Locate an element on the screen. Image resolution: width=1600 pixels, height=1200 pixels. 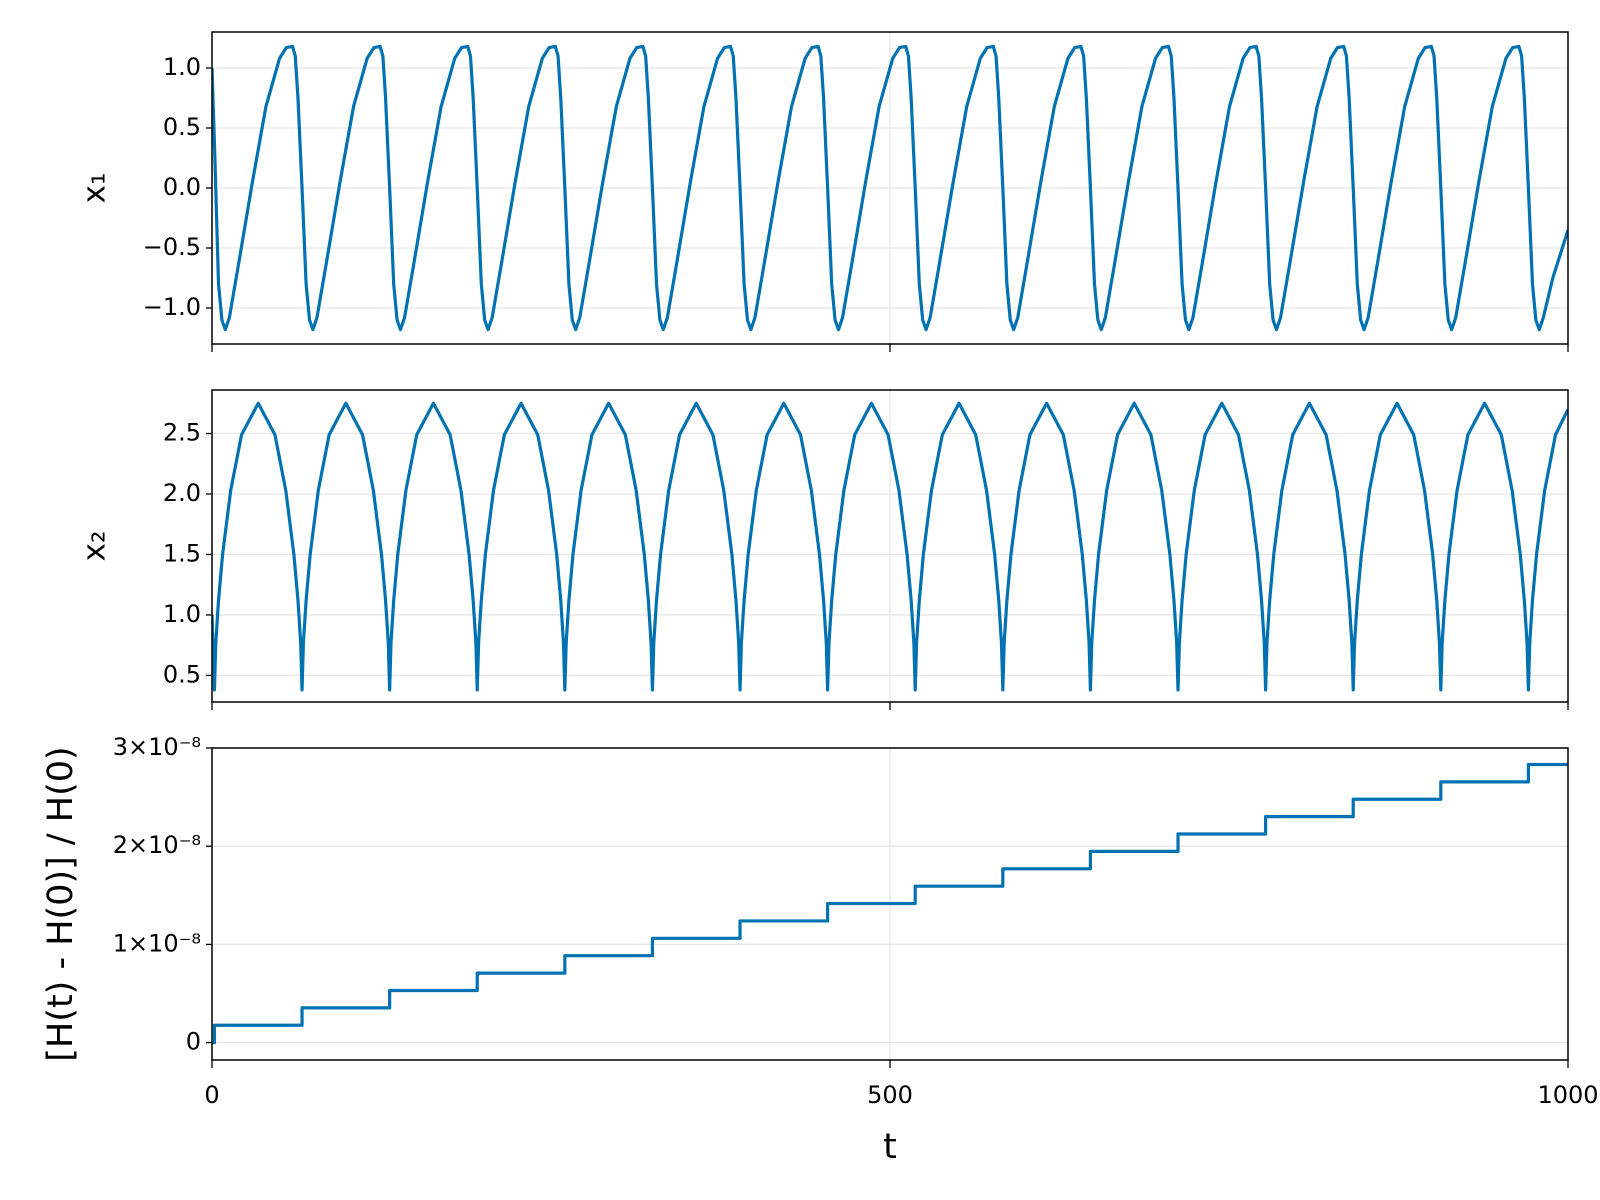
y-axis-label: x₂ is located at coordinates (95, 546).